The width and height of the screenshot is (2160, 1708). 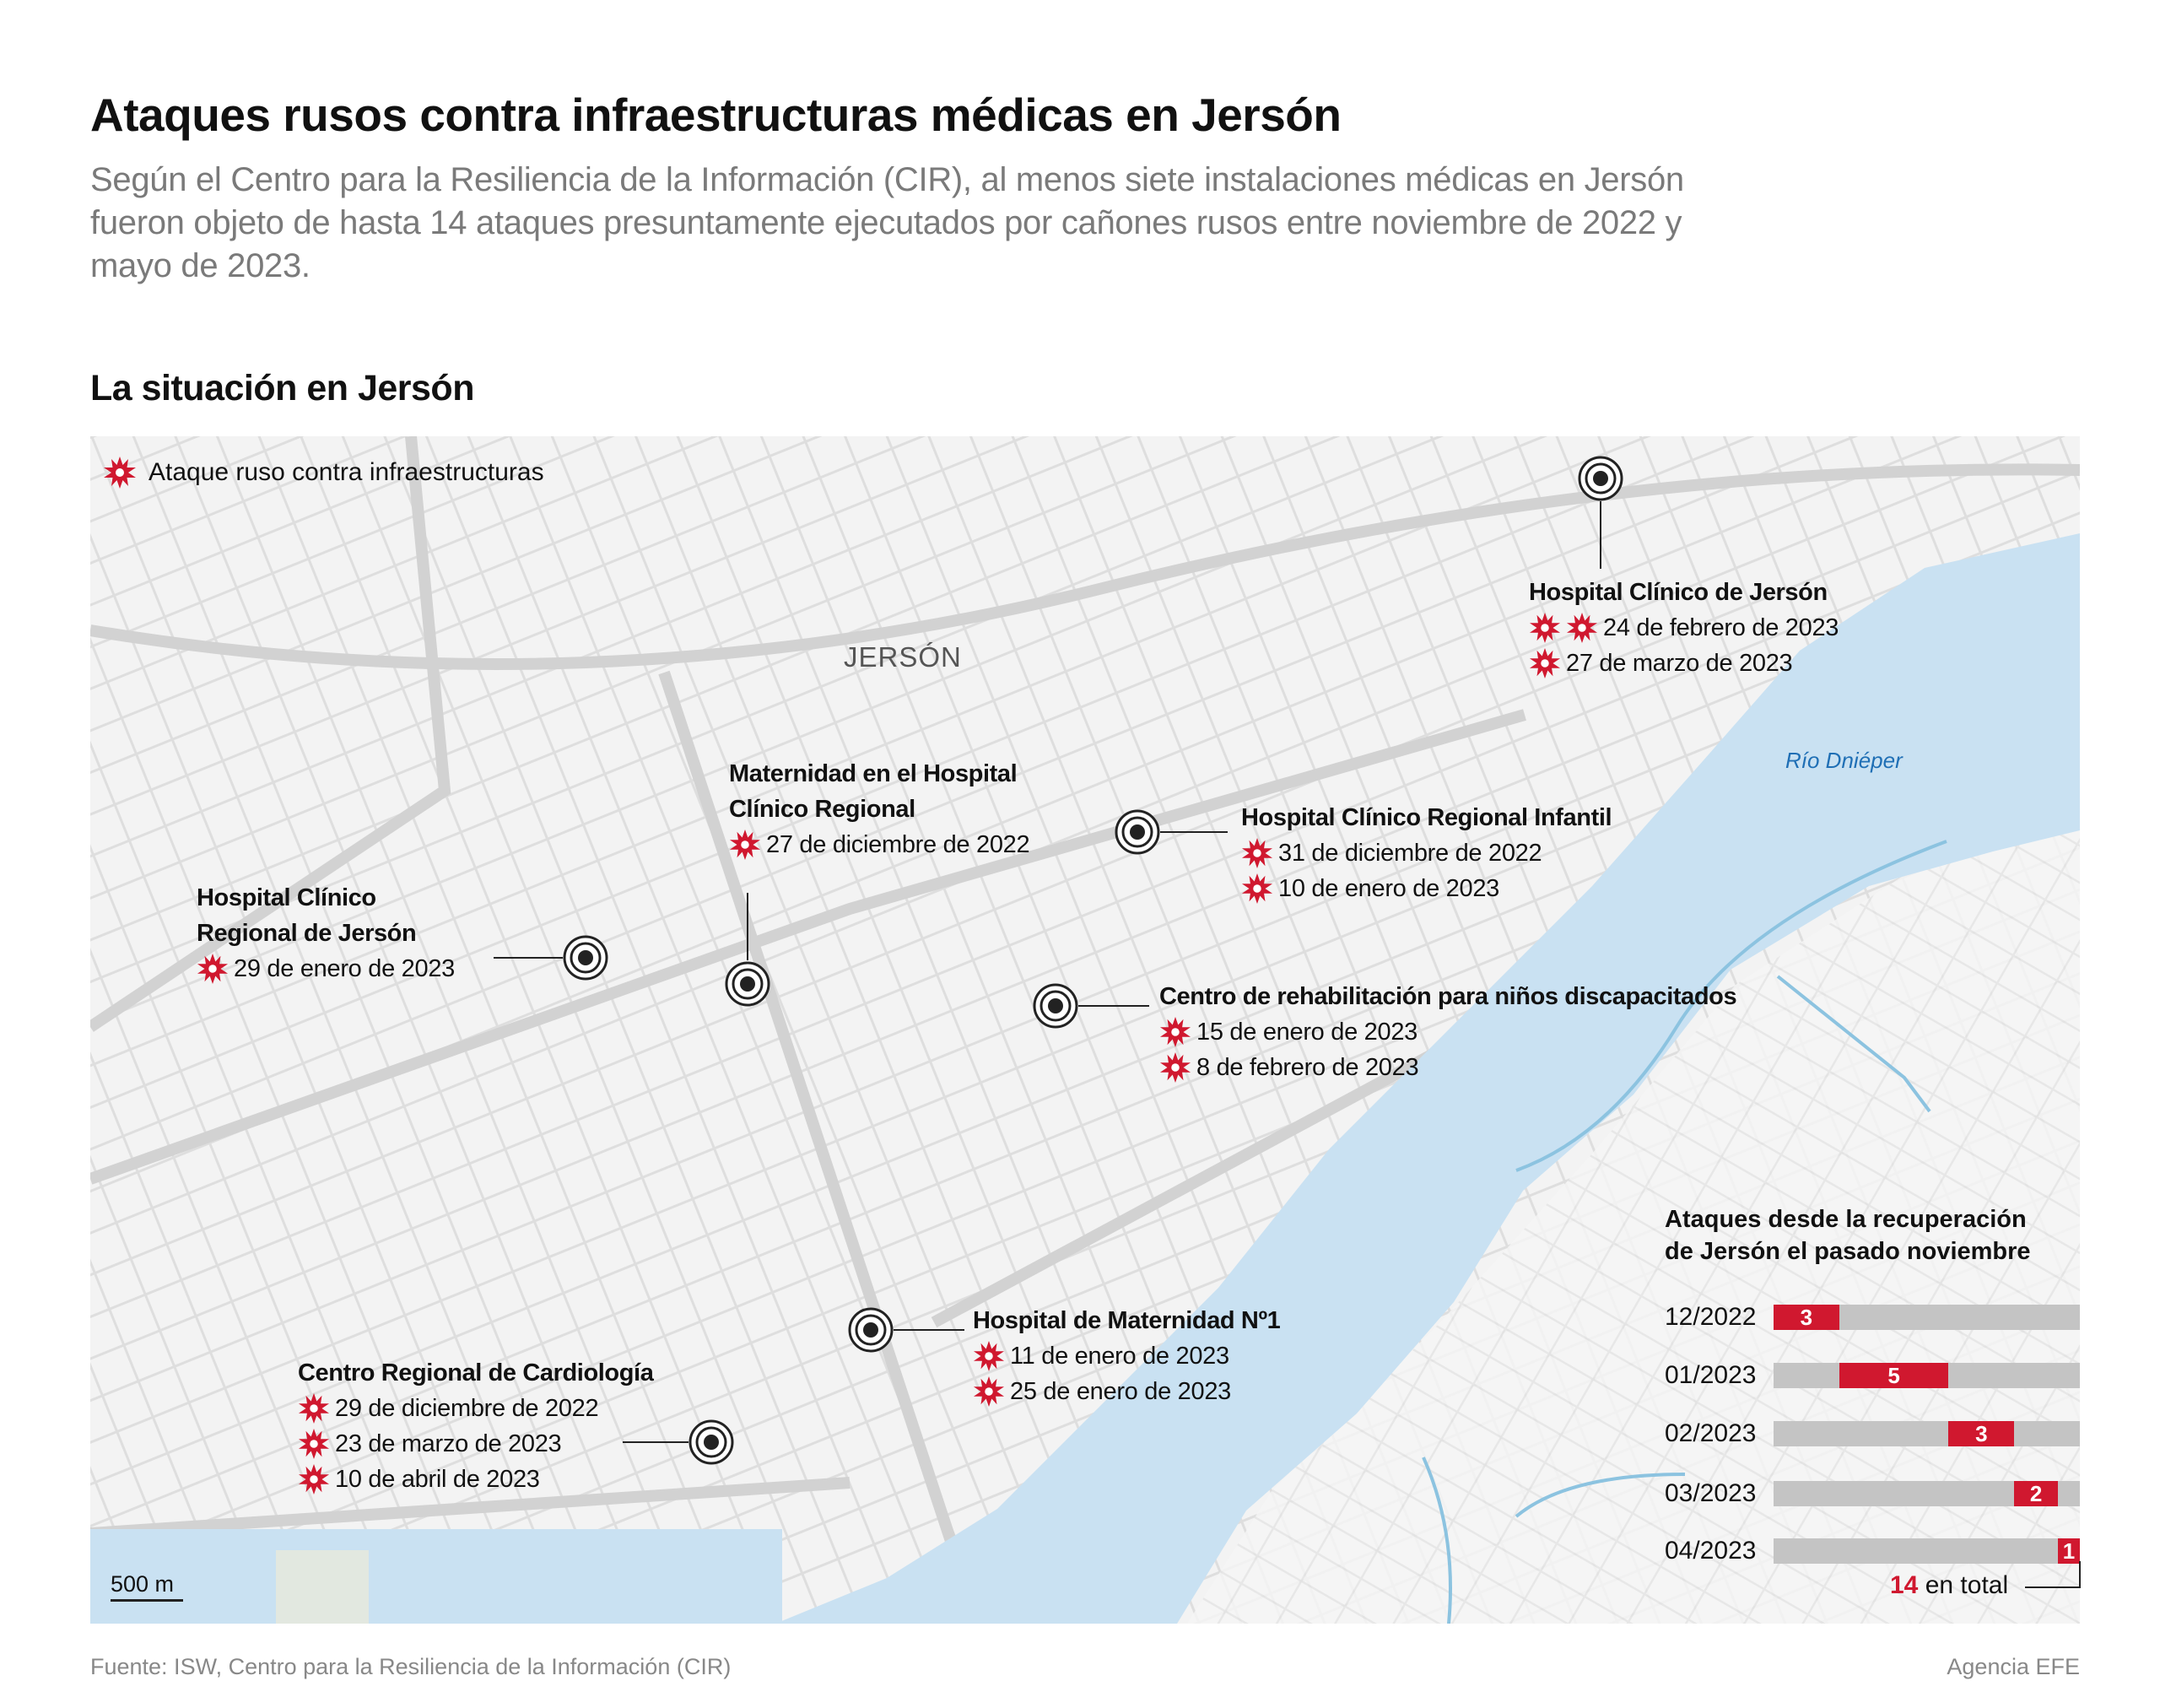 I want to click on attack-date: 29 de diciembre de 2022, so click(x=475, y=1408).